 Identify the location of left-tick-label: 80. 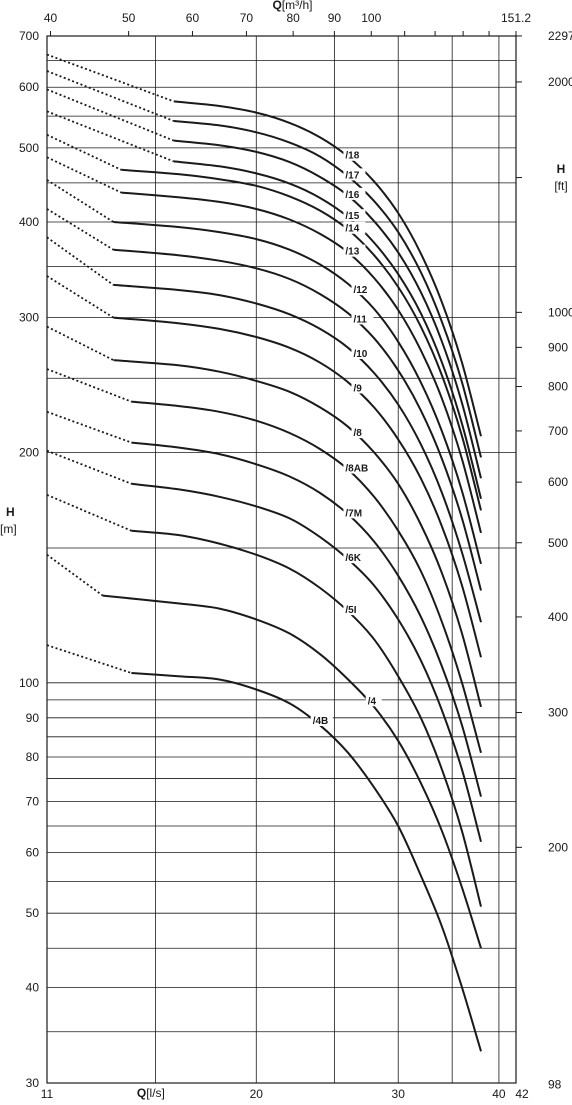
(33, 757).